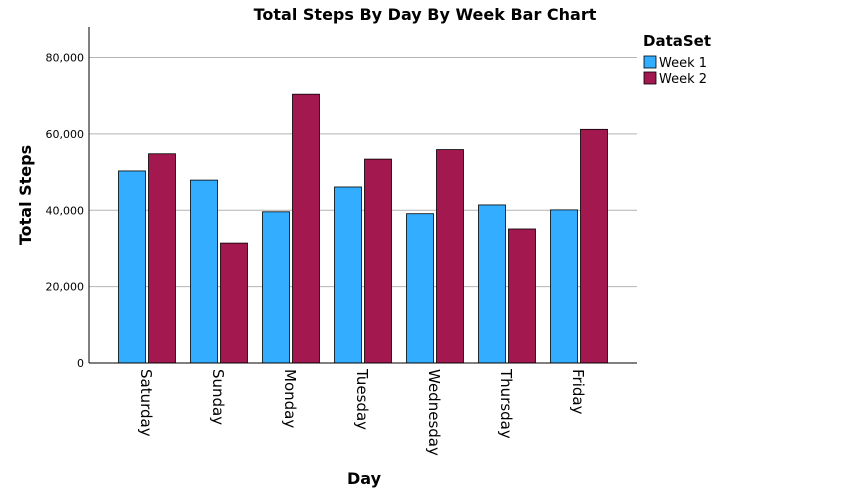  Describe the element at coordinates (25, 195) in the screenshot. I see `y-axis-title: Total Steps` at that location.